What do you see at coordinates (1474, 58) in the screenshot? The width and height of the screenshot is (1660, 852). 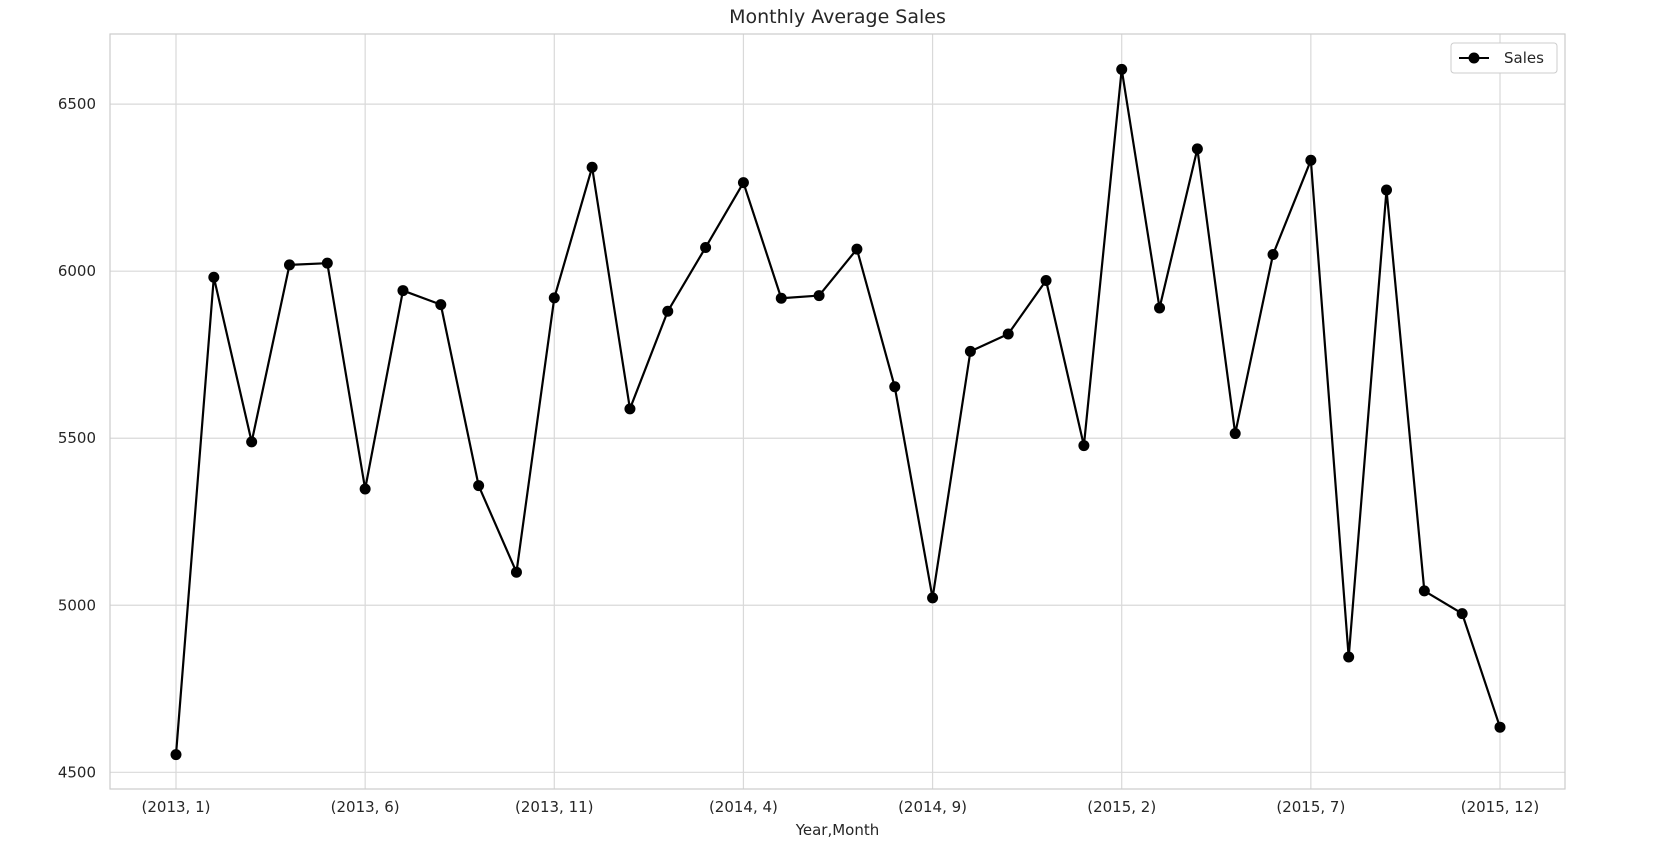 I see `legend-marker-sample` at bounding box center [1474, 58].